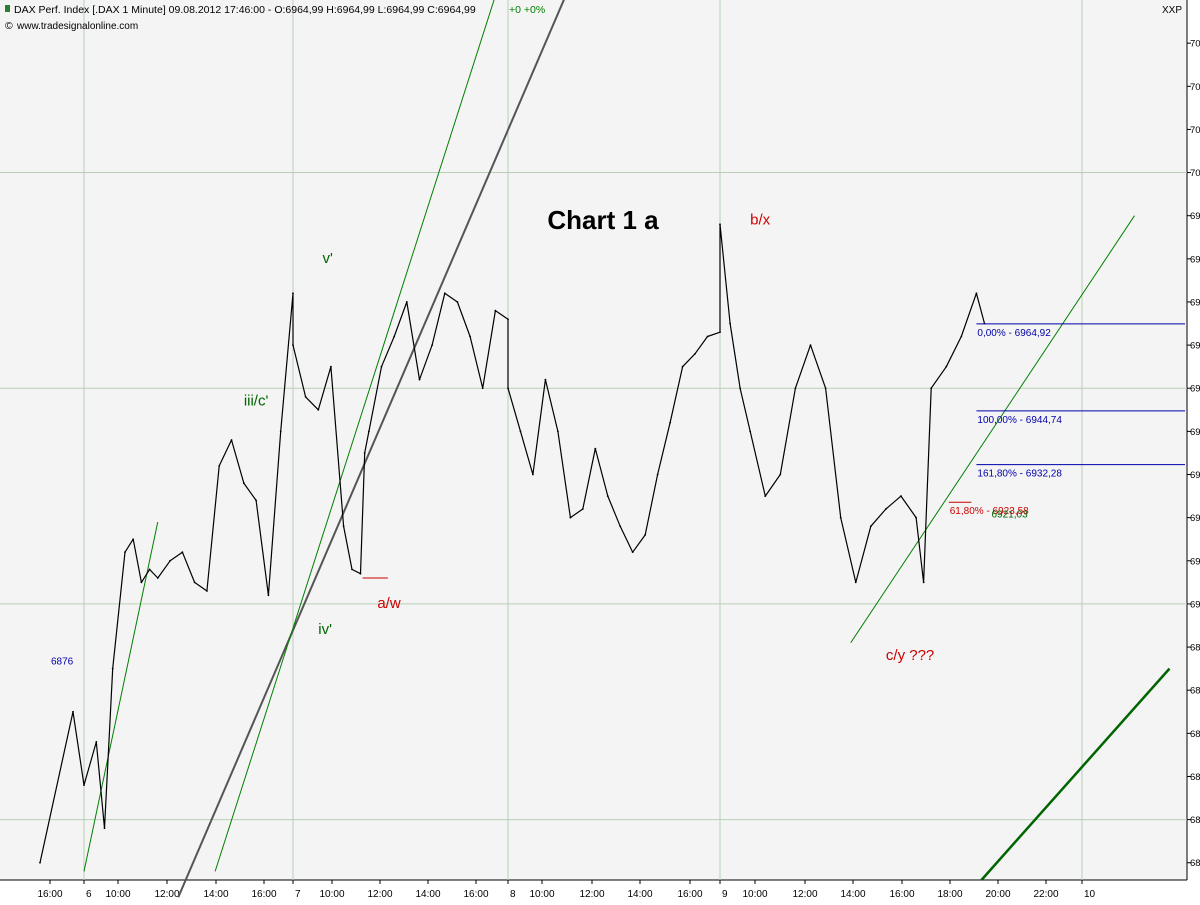 This screenshot has width=1200, height=905. I want to click on y-tick-label: 6860, so click(1195, 777).